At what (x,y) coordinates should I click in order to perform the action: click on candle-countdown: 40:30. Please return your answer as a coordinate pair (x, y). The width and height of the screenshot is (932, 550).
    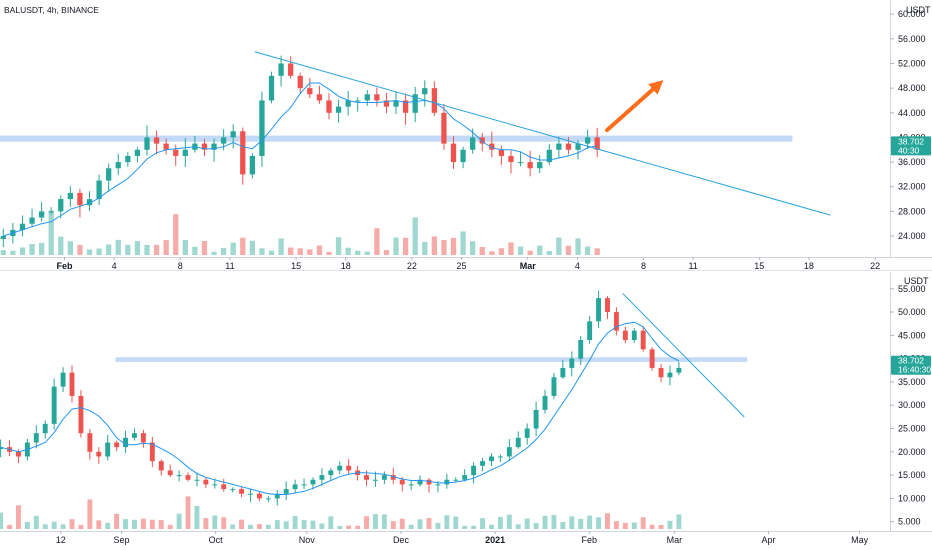
    Looking at the image, I should click on (909, 150).